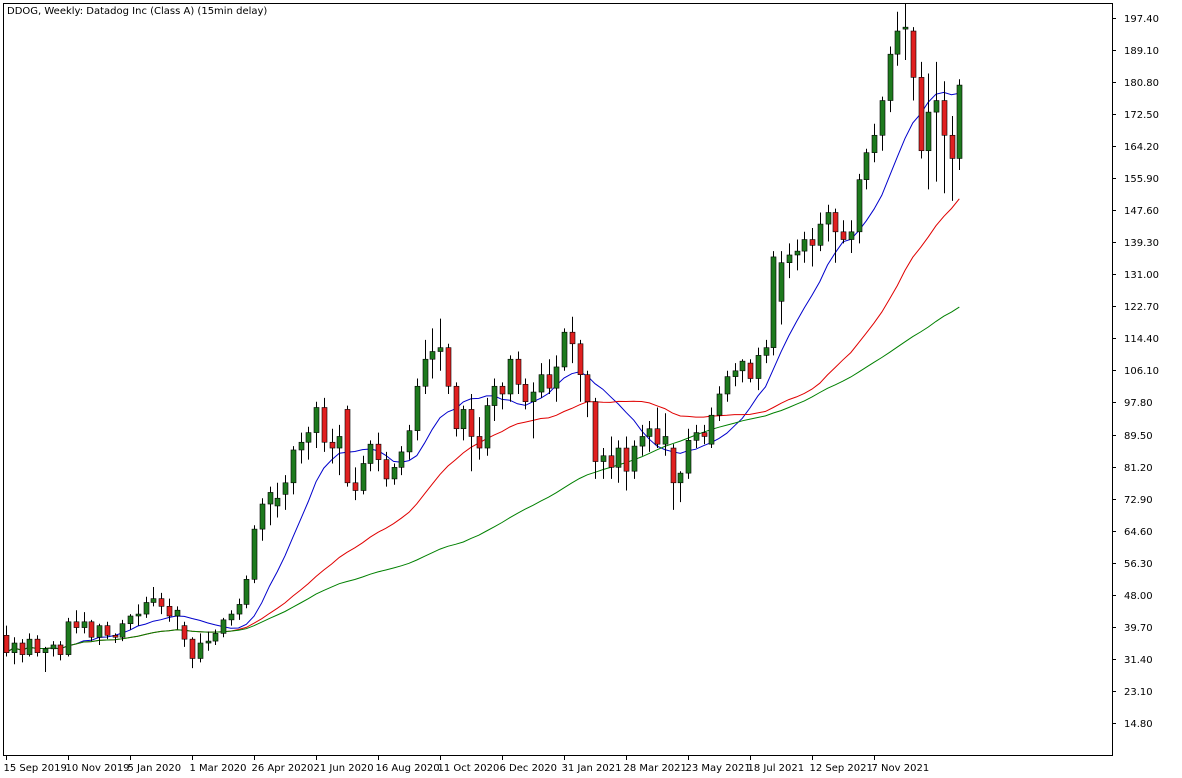 This screenshot has width=1182, height=778. What do you see at coordinates (1138, 532) in the screenshot?
I see `y-tick-label: 64.60` at bounding box center [1138, 532].